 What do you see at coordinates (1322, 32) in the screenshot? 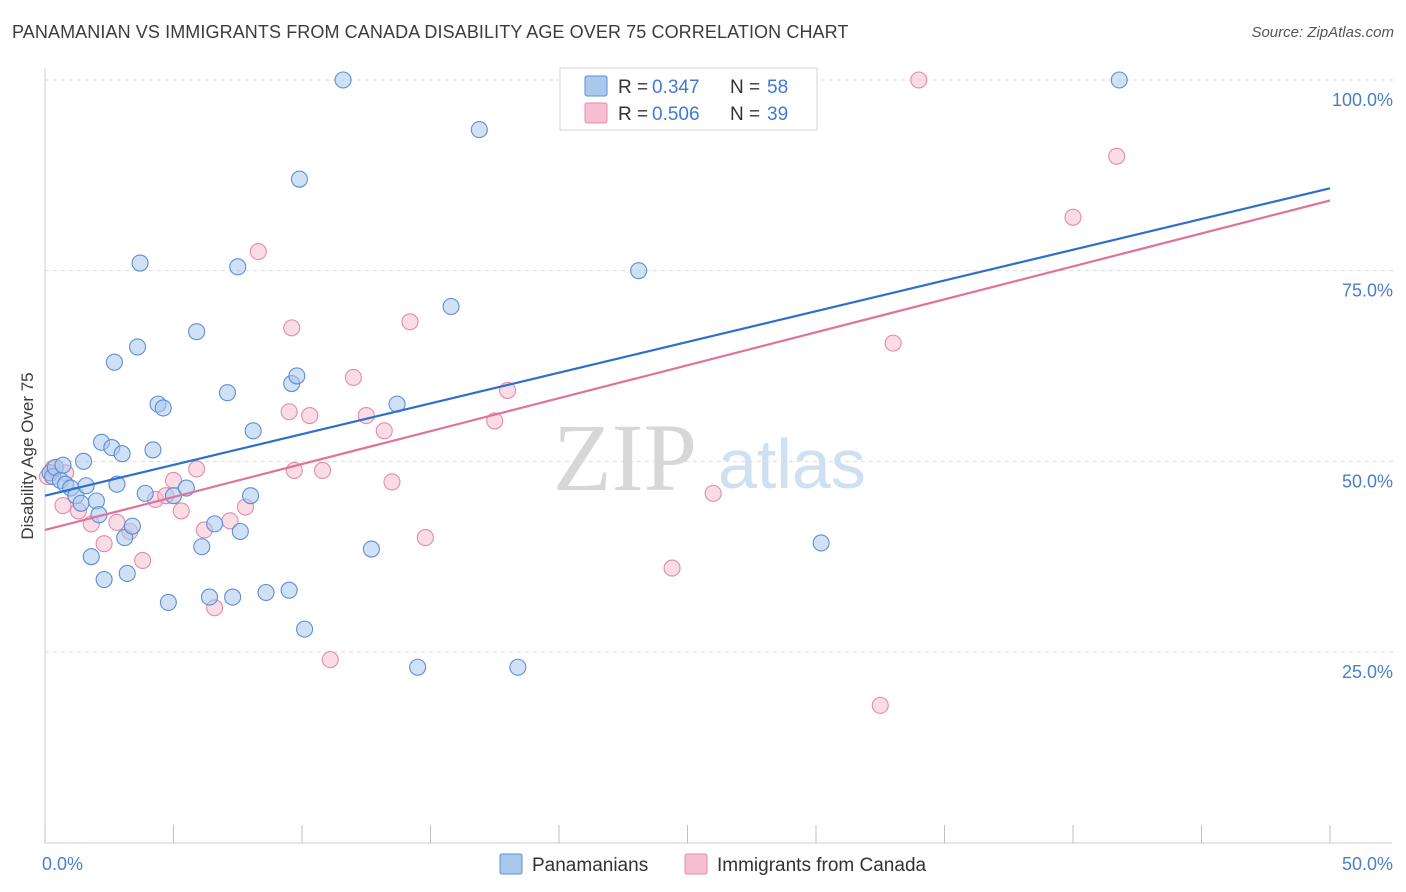
I see `source-label: Source: ZipAtlas.com` at bounding box center [1322, 32].